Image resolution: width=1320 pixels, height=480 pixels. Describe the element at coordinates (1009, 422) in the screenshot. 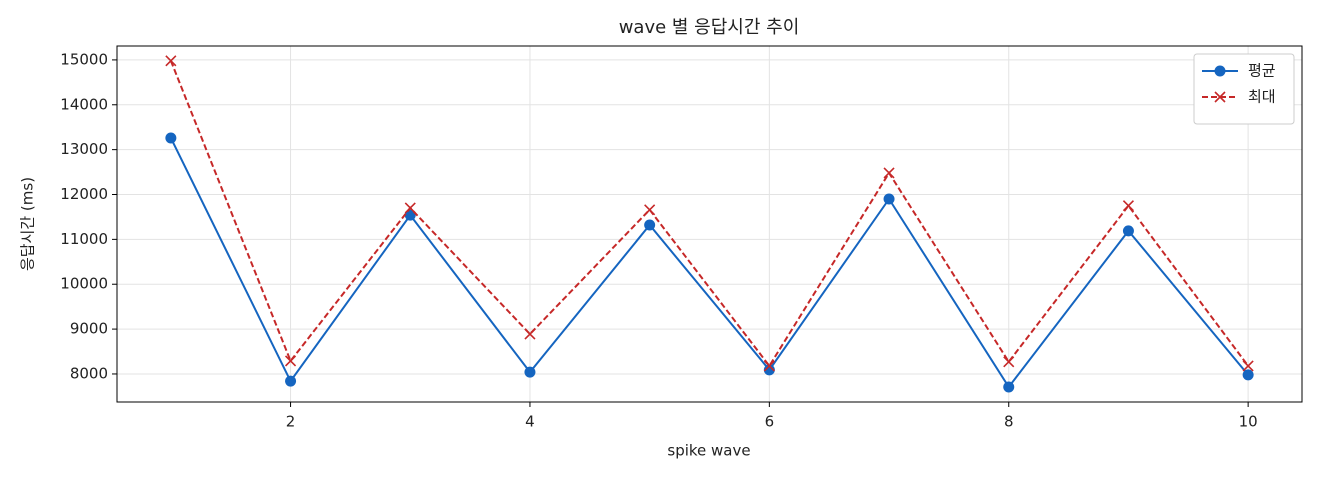

I see `x-tick-label: 8` at that location.